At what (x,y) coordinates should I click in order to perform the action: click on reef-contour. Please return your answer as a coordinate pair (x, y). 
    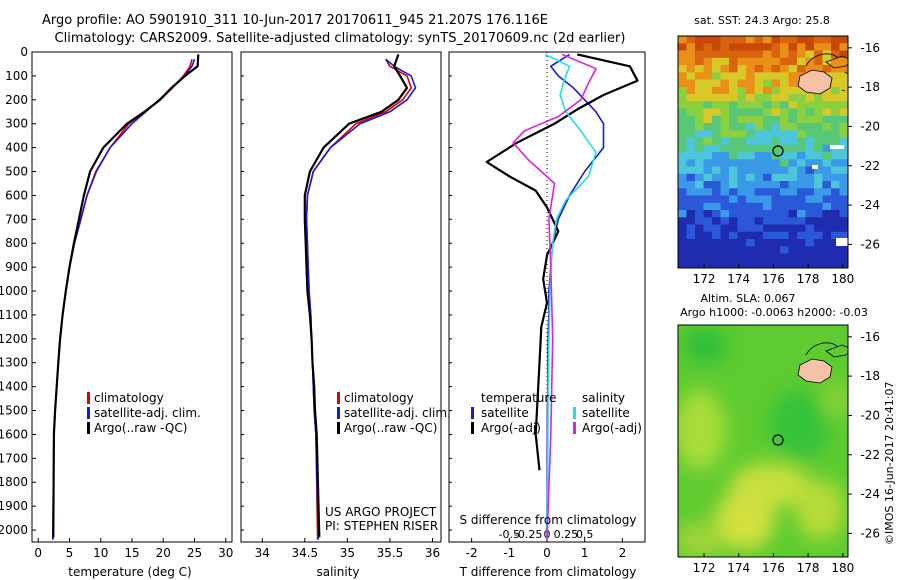
    Looking at the image, I should click on (822, 349).